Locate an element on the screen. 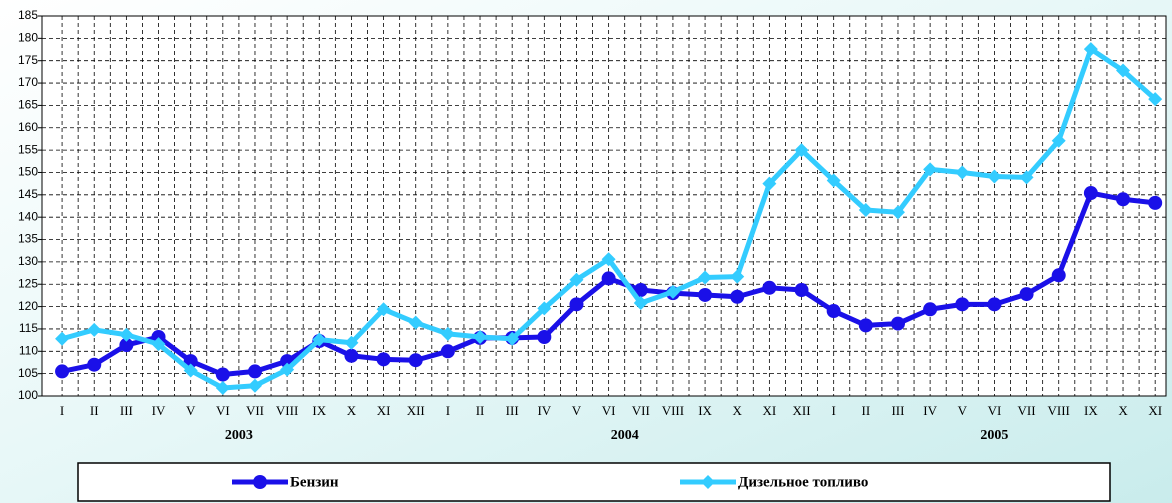 Image resolution: width=1172 pixels, height=503 pixels. y-tick-label: 100 is located at coordinates (28, 395).